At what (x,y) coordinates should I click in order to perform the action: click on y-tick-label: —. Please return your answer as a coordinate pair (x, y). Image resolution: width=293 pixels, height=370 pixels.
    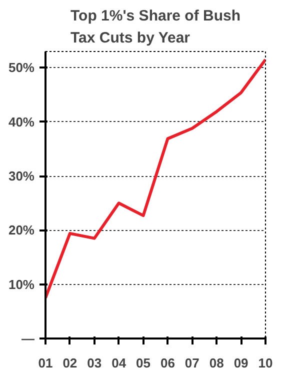
    Looking at the image, I should click on (28, 338).